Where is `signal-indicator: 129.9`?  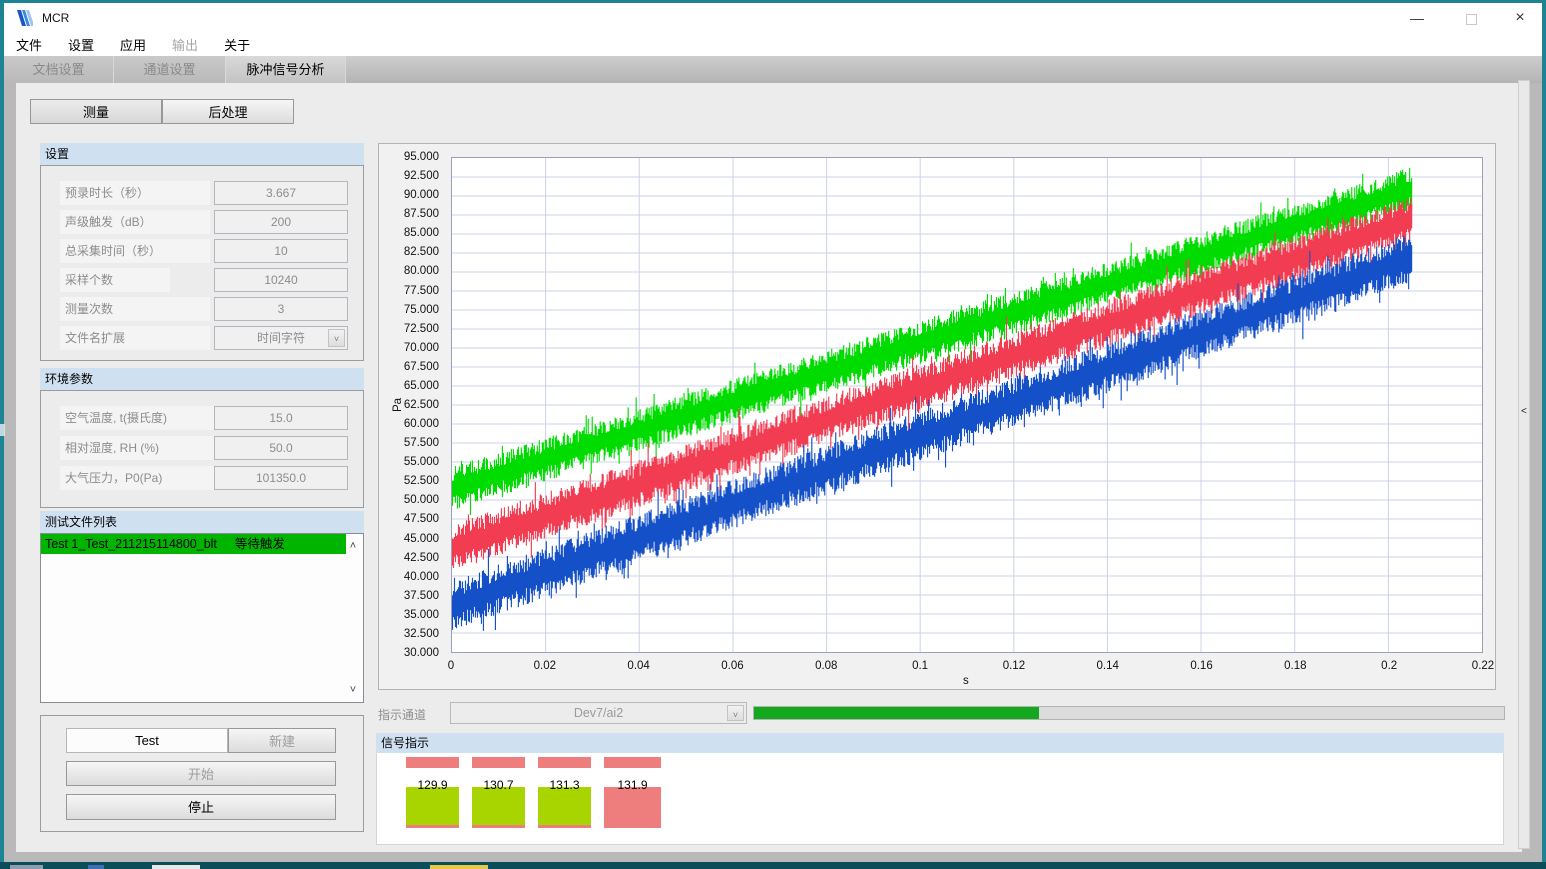
signal-indicator: 129.9 is located at coordinates (432, 799).